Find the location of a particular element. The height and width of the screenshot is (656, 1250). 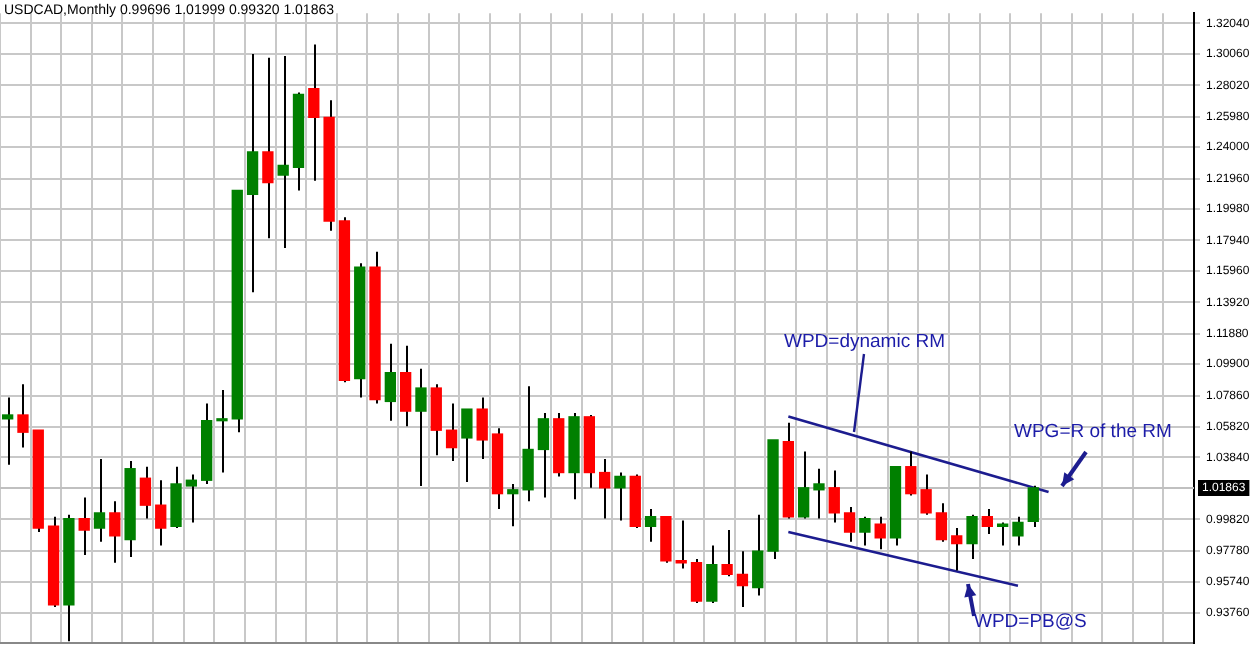

annotation: WPG=R of the RM is located at coordinates (1093, 432).